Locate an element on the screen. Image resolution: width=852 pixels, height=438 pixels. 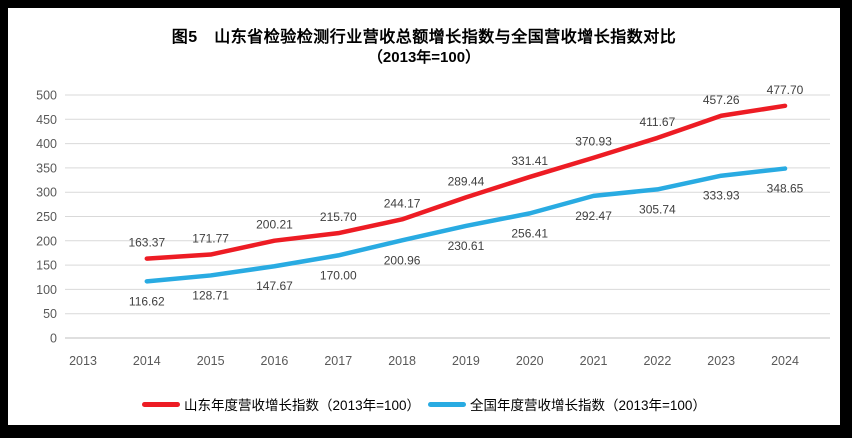
legend-swatch-national is located at coordinates (447, 404).